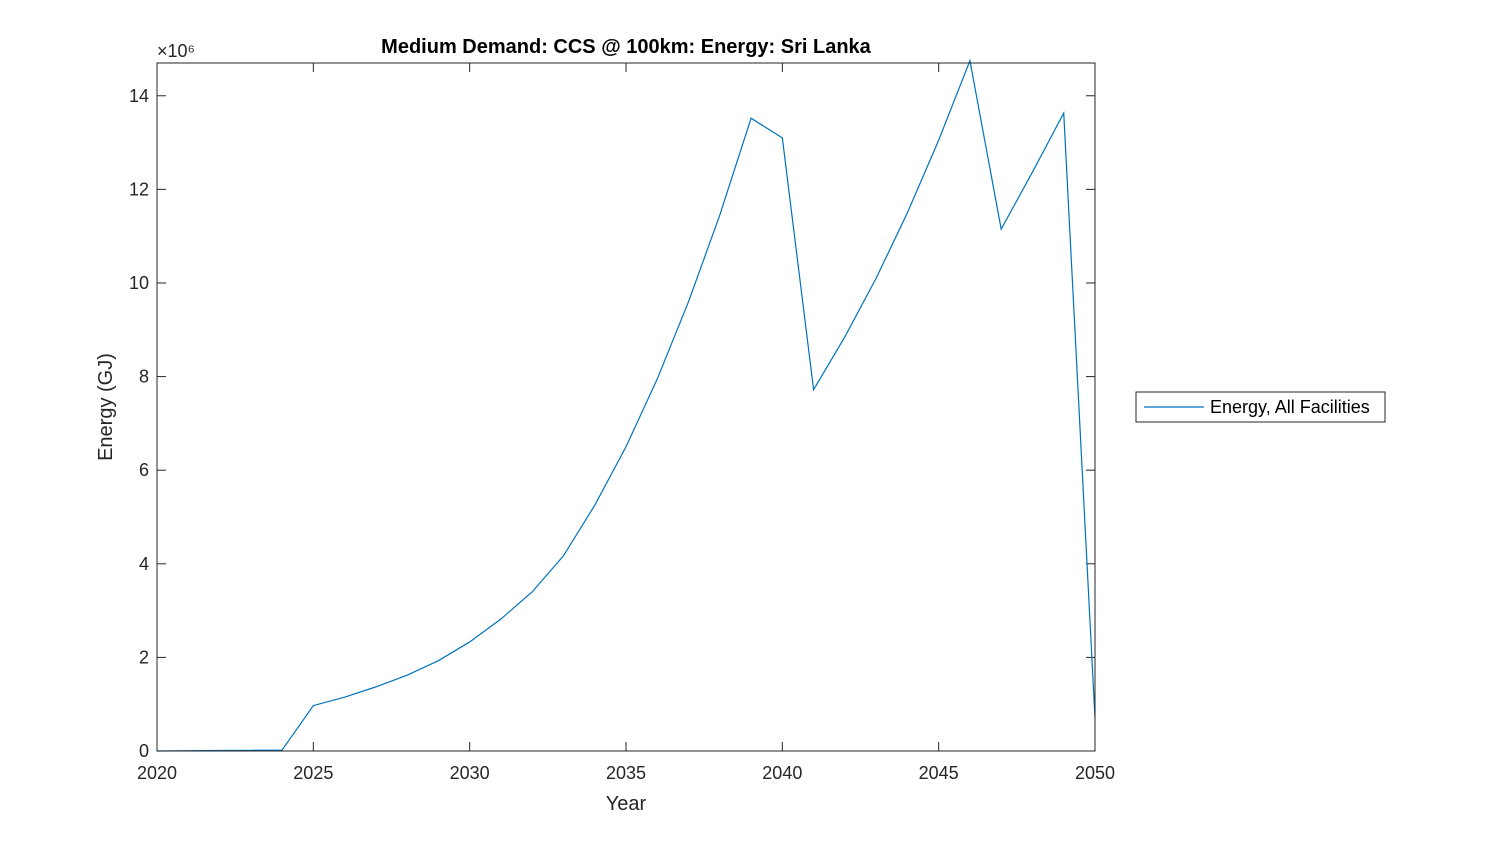 The height and width of the screenshot is (844, 1500). I want to click on x-tick-label: 2045, so click(939, 773).